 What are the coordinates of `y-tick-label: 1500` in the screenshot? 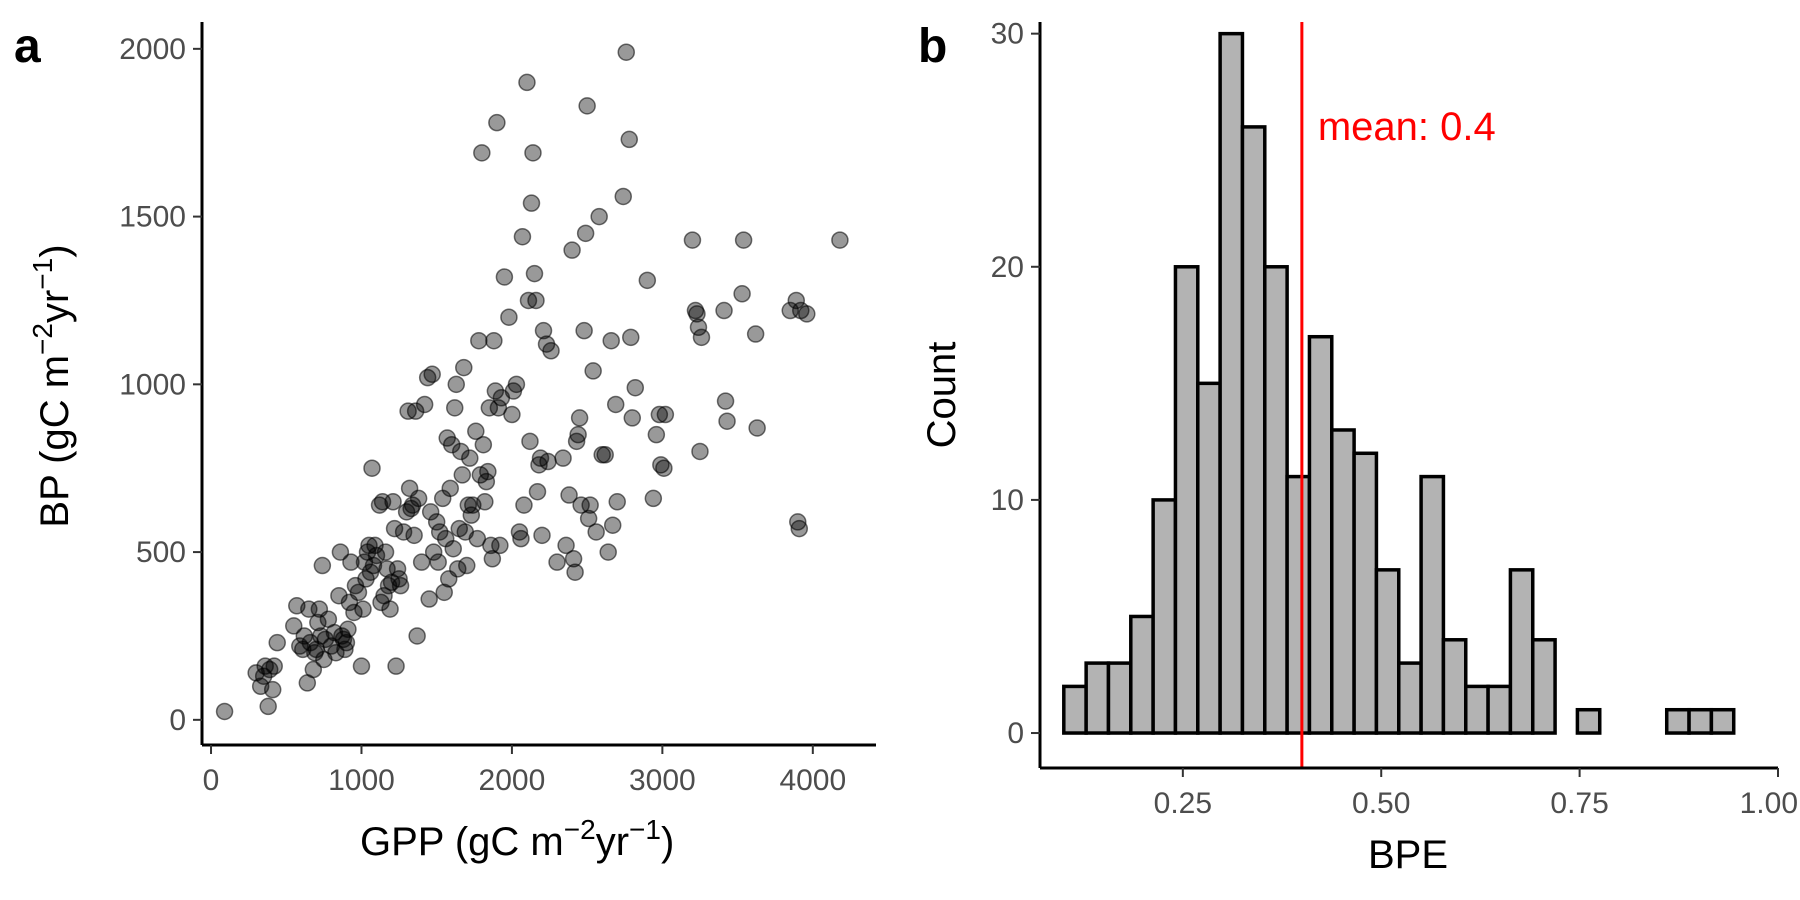 It's located at (152, 217).